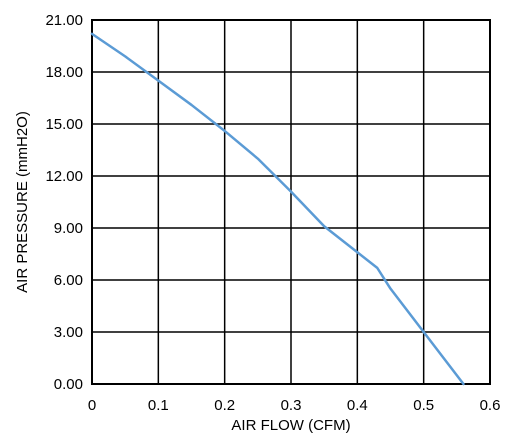 The width and height of the screenshot is (507, 445). I want to click on y-tick-label: 15.00, so click(64, 124).